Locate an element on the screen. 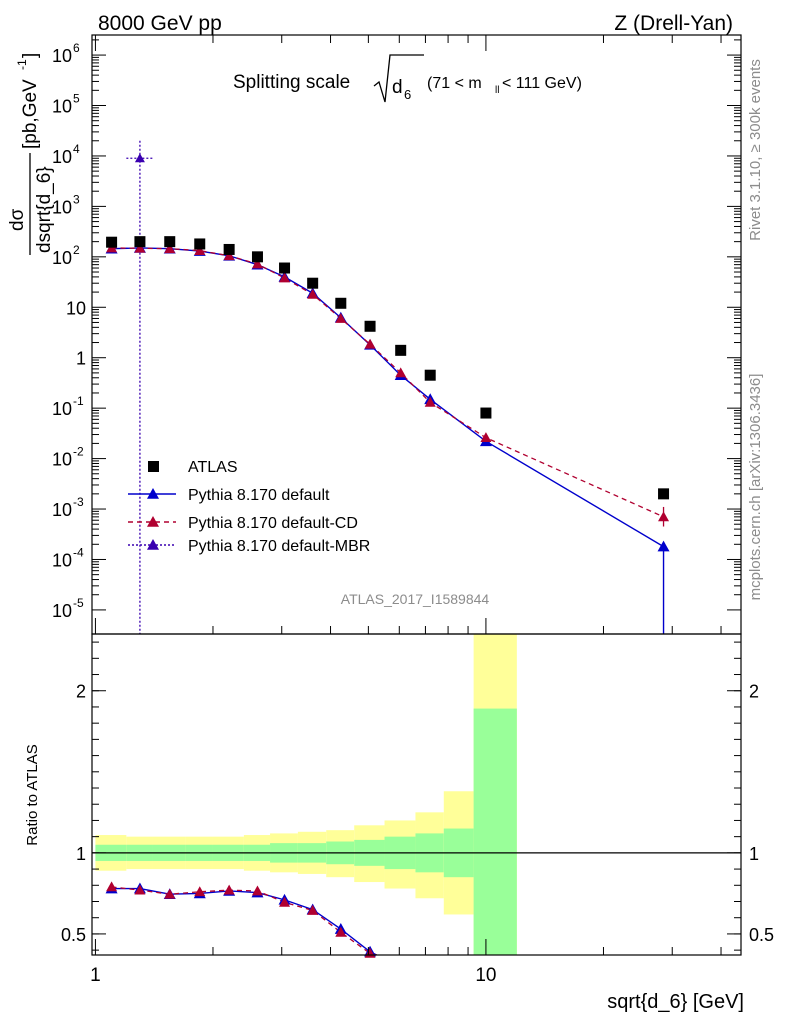 This screenshot has height=1024, width=786. y-tick-label: 10 -4 is located at coordinates (68, 557).